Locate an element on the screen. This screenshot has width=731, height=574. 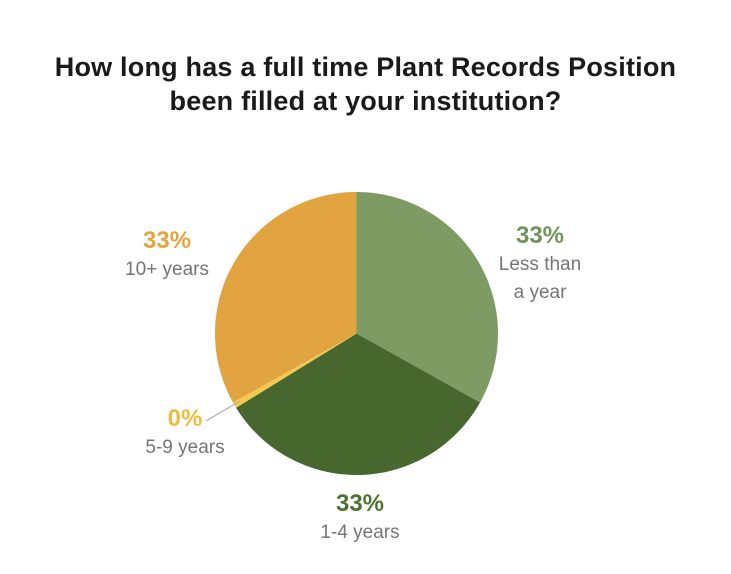
pie-slice-less-than-a-year is located at coordinates (427, 297).